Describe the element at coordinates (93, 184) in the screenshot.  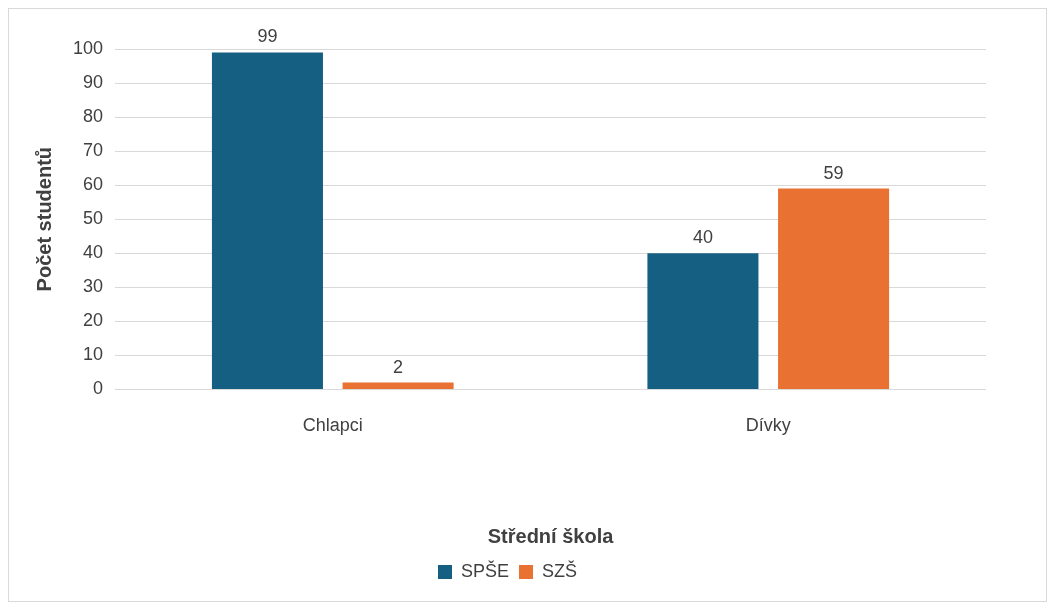
I see `y-tick-label: 60` at that location.